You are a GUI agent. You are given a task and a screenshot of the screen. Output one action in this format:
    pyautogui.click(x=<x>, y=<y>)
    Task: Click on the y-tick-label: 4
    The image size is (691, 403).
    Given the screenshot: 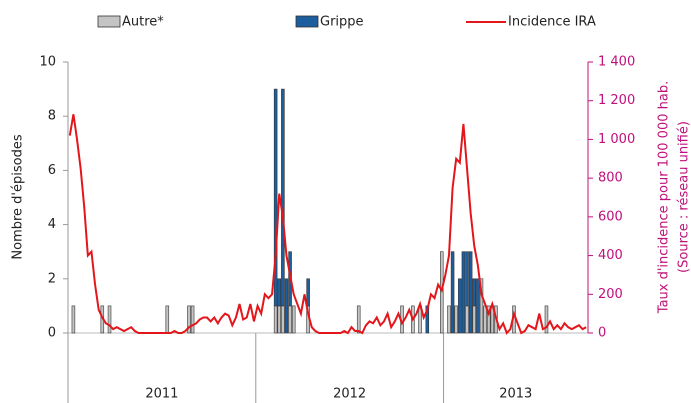 What is the action you would take?
    pyautogui.click(x=52, y=224)
    